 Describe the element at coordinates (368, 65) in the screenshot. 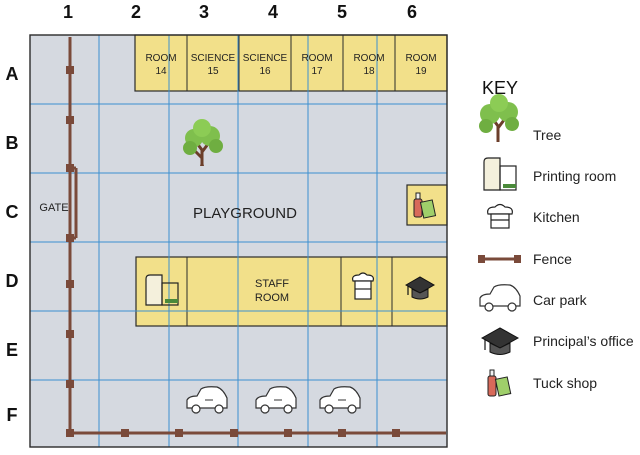

I see `room-18-label: ROOM 18` at that location.